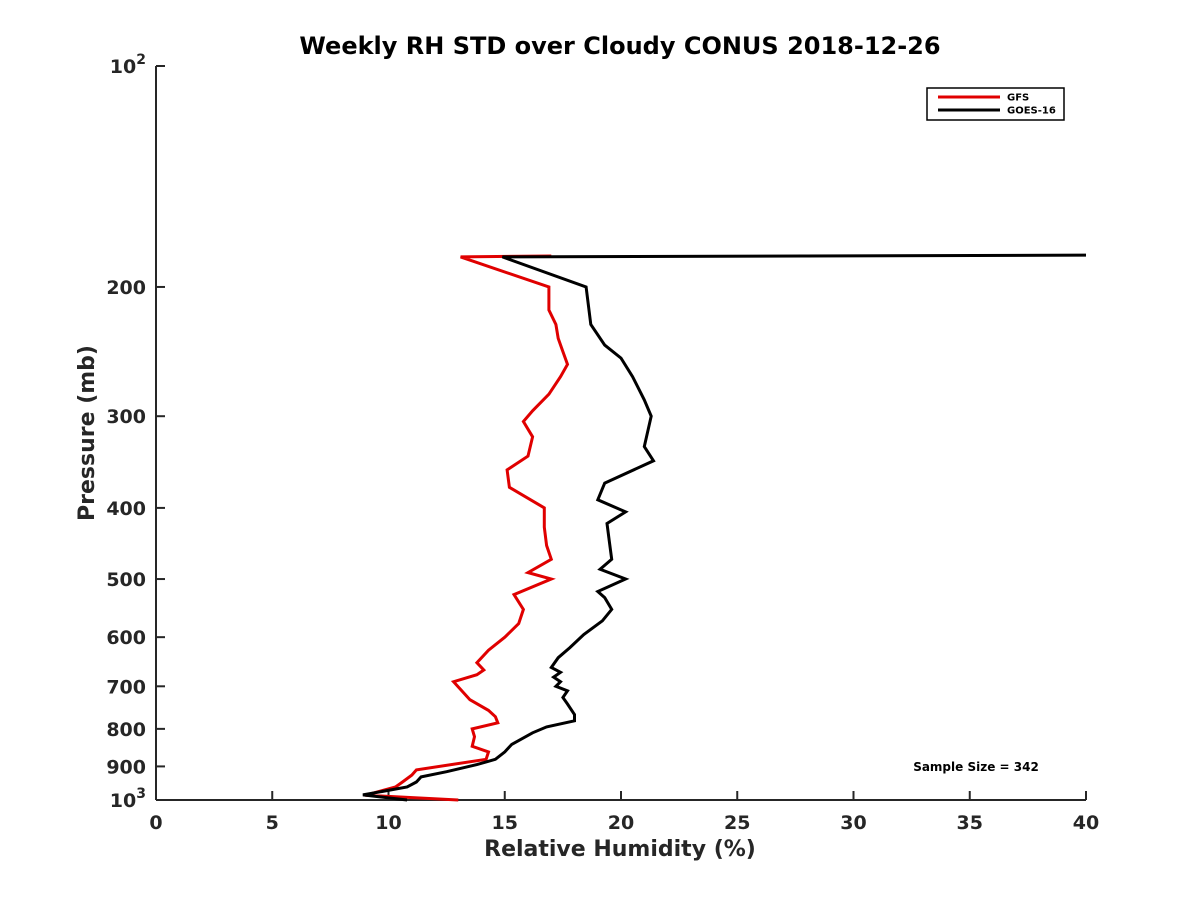 The image size is (1200, 900). What do you see at coordinates (126, 638) in the screenshot?
I see `y-tick-label: 600` at bounding box center [126, 638].